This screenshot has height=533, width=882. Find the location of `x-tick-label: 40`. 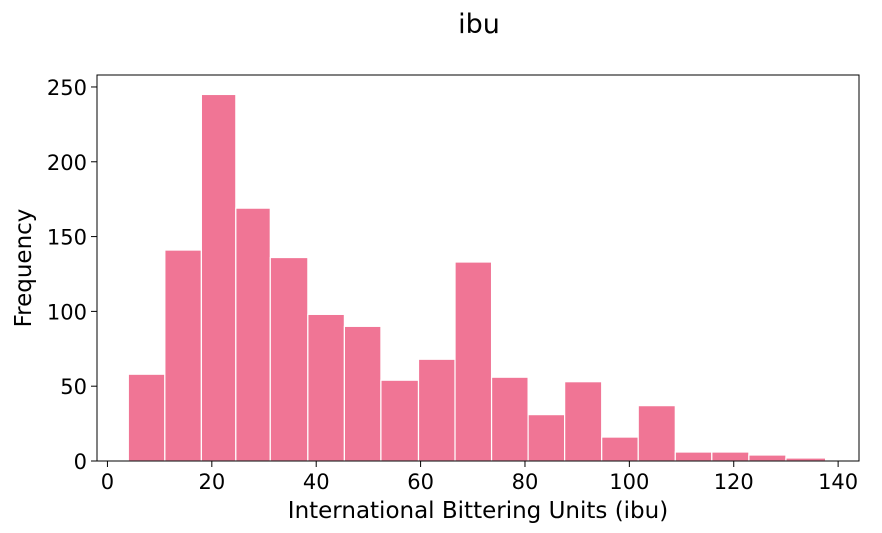

x-tick-label: 40 is located at coordinates (316, 482).